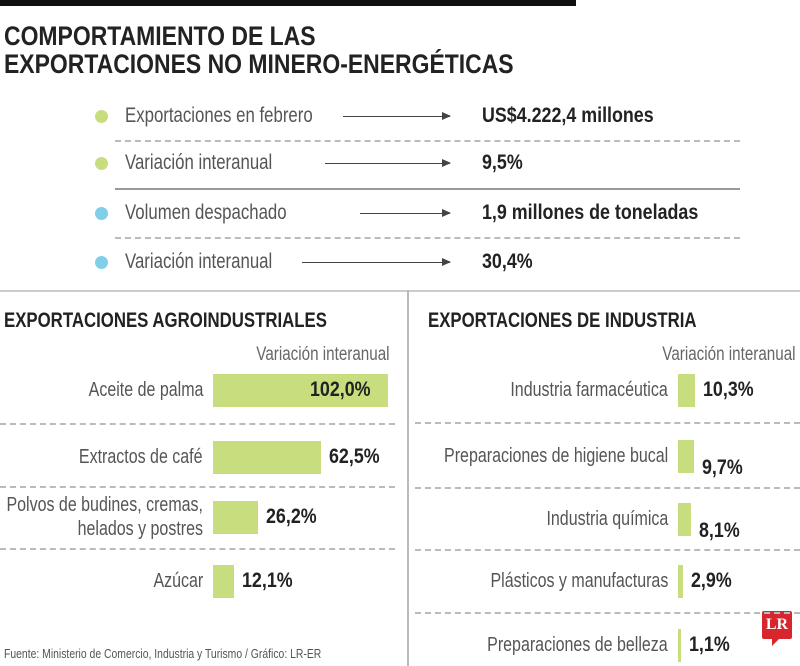 This screenshot has width=800, height=666. Describe the element at coordinates (711, 580) in the screenshot. I see `value-label: 2,9%` at that location.